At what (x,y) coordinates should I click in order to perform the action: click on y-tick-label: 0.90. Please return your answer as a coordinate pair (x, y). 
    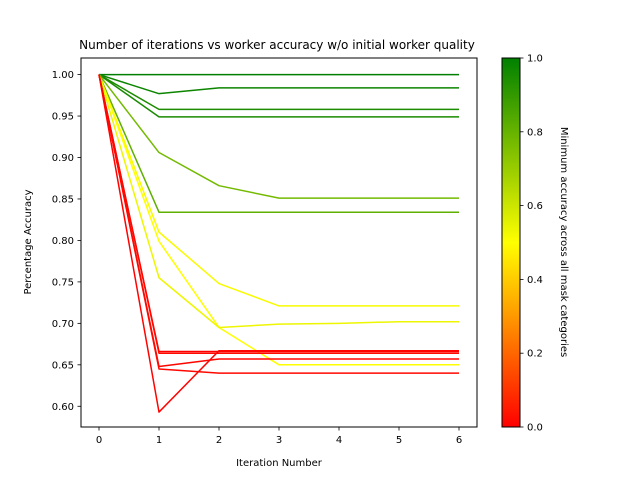
    Looking at the image, I should click on (63, 158).